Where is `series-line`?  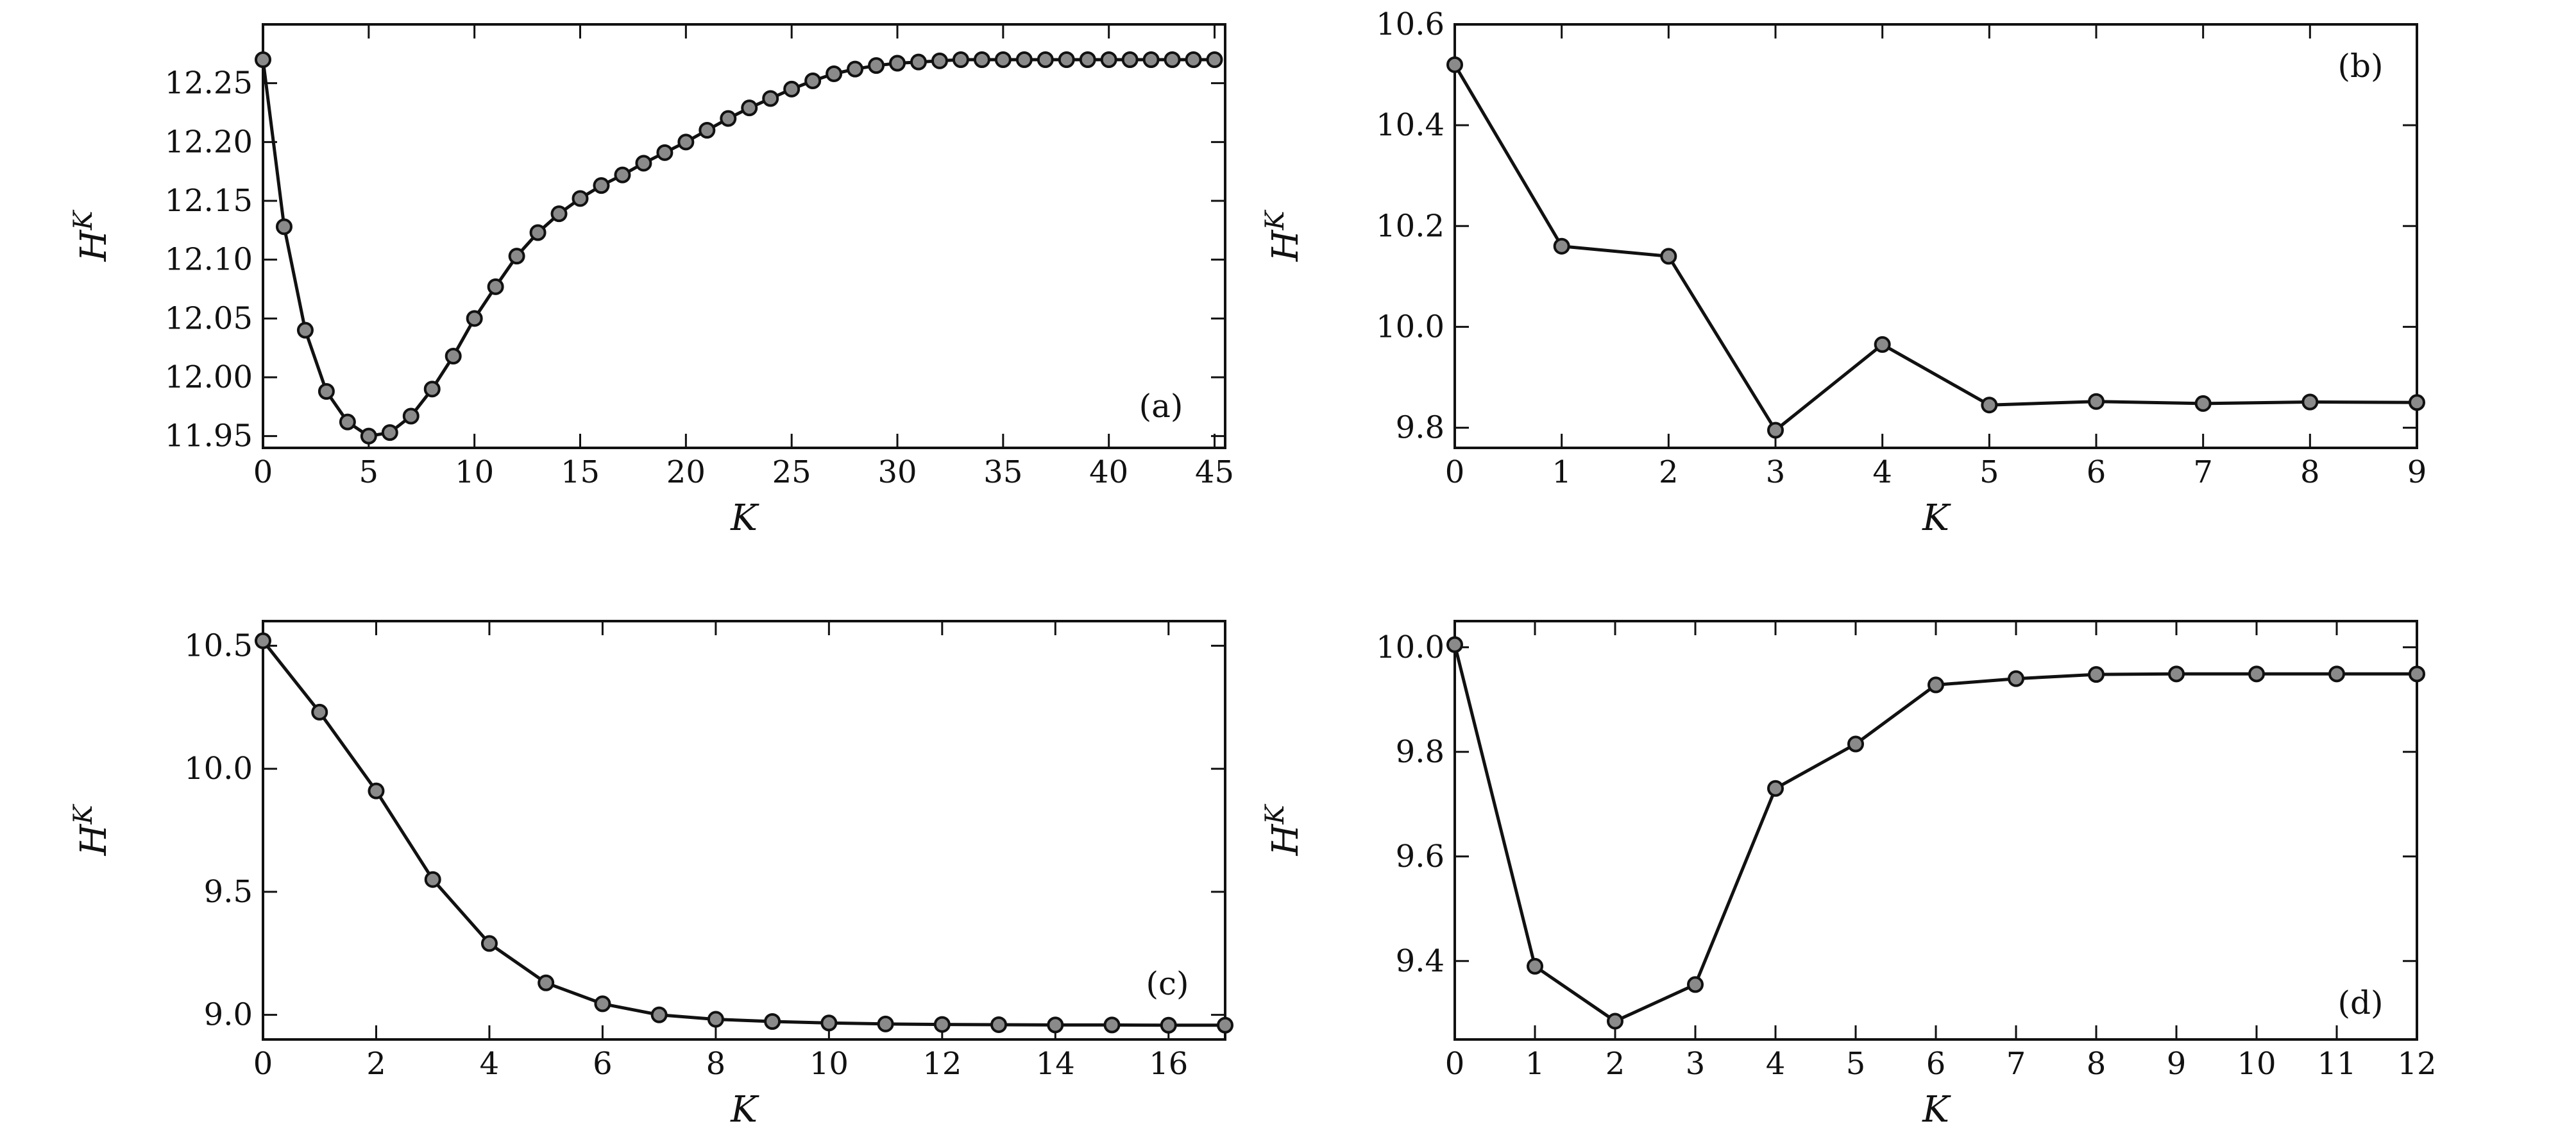
series-line is located at coordinates (738, 248).